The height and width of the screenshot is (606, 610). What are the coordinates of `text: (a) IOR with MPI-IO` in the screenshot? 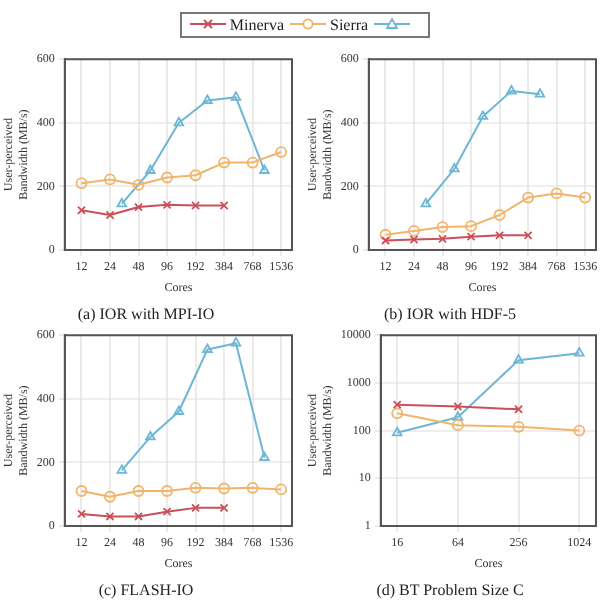 It's located at (146, 313).